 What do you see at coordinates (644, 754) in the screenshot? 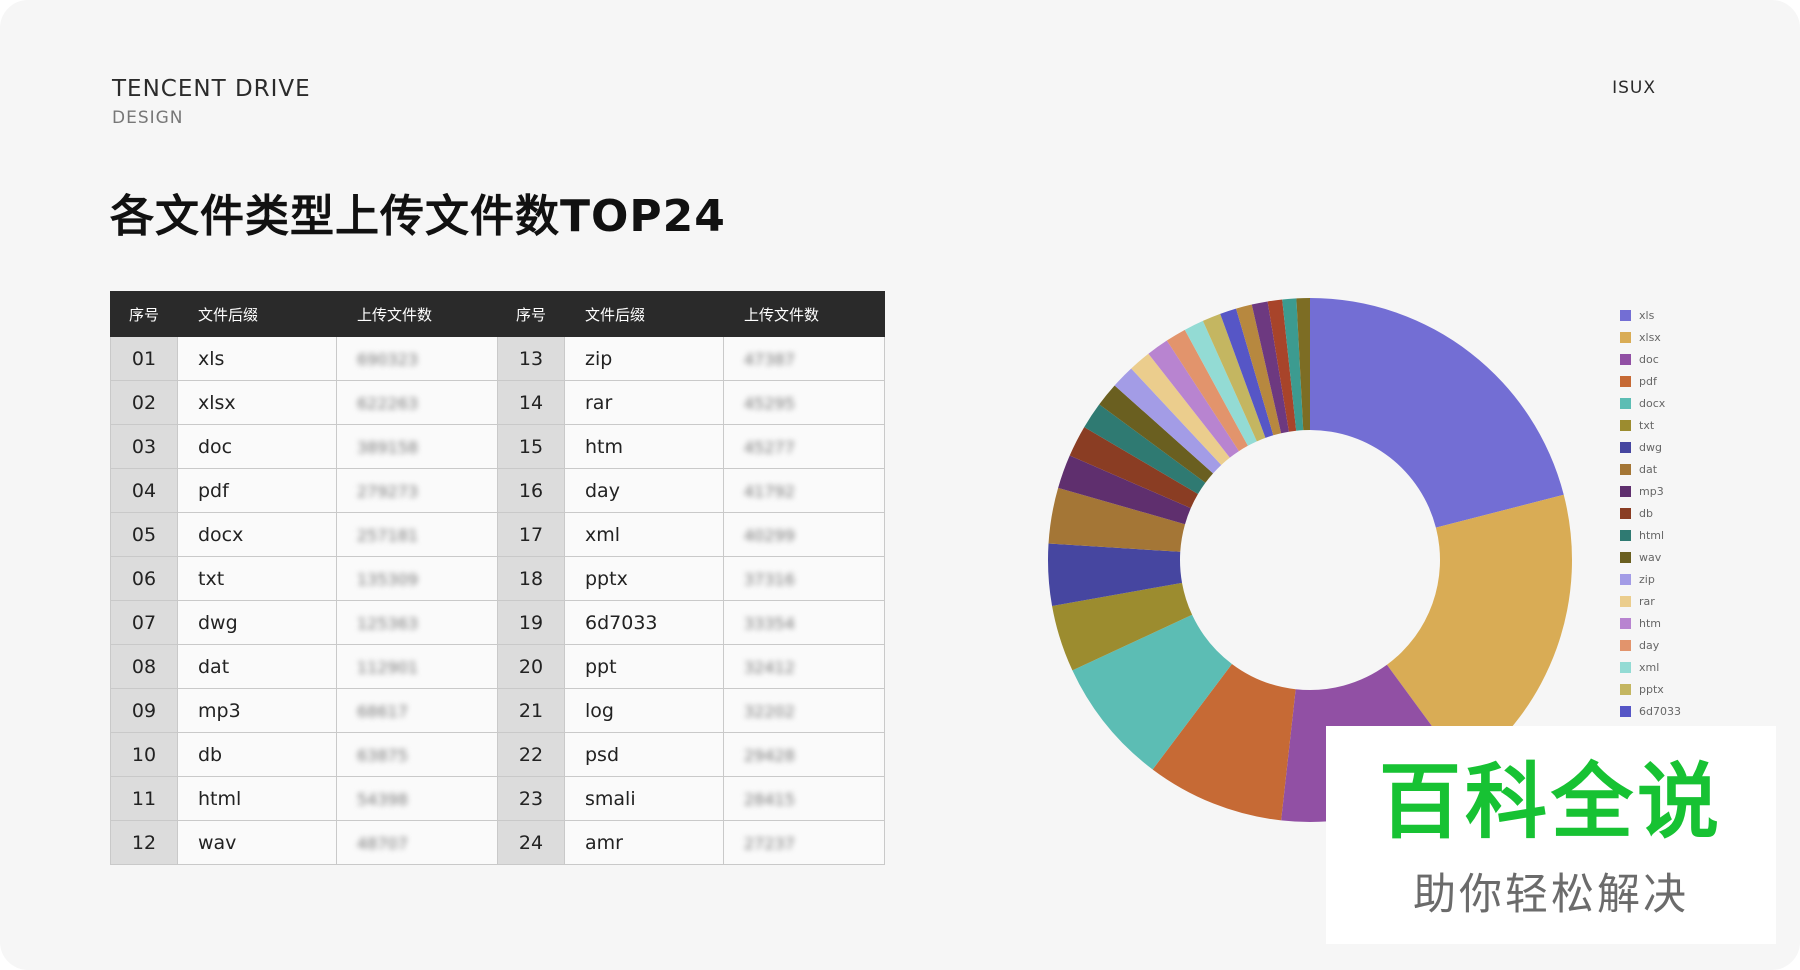
I see `row-extension: psd` at bounding box center [644, 754].